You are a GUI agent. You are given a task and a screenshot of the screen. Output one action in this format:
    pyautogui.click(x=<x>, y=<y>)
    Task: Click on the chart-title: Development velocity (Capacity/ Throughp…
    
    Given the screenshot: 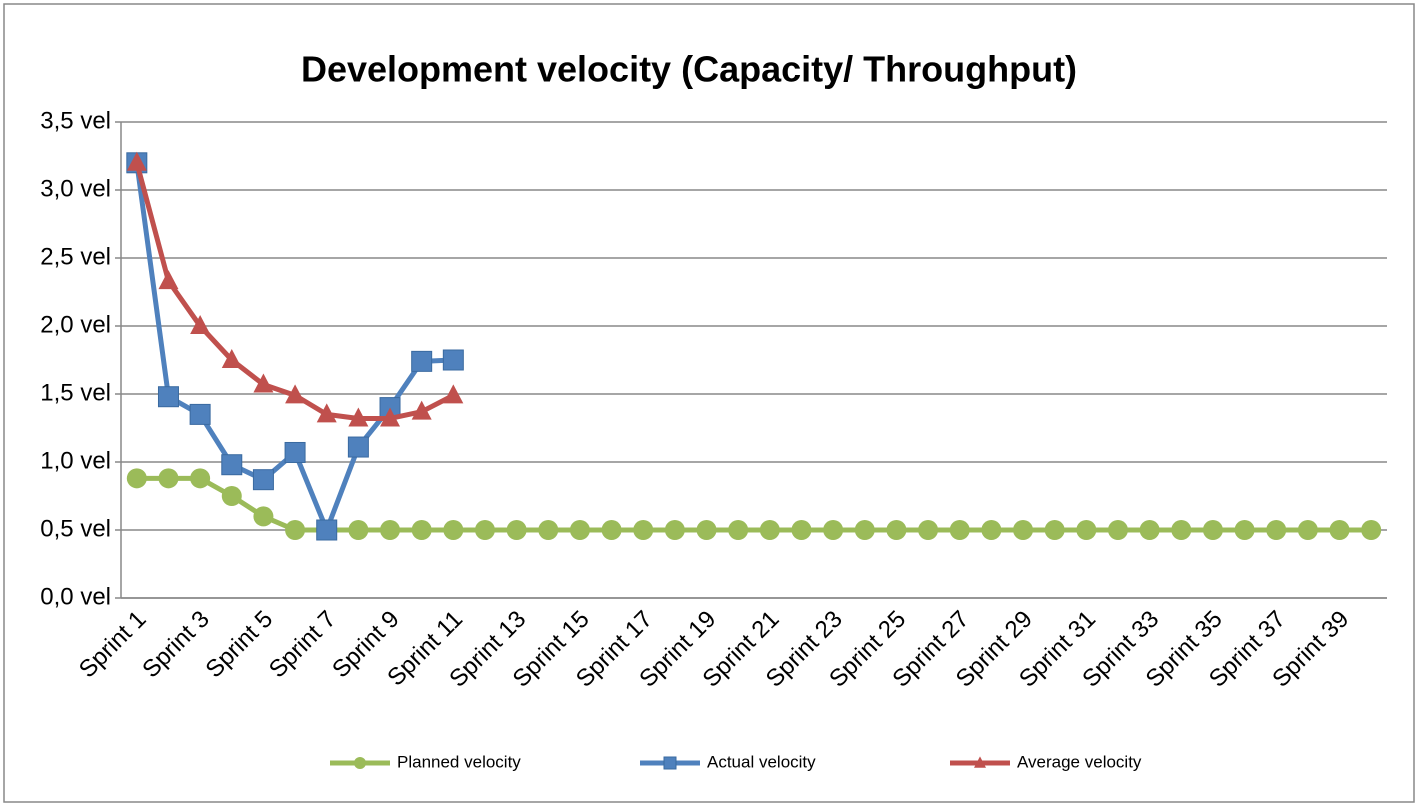 What is the action you would take?
    pyautogui.click(x=689, y=69)
    